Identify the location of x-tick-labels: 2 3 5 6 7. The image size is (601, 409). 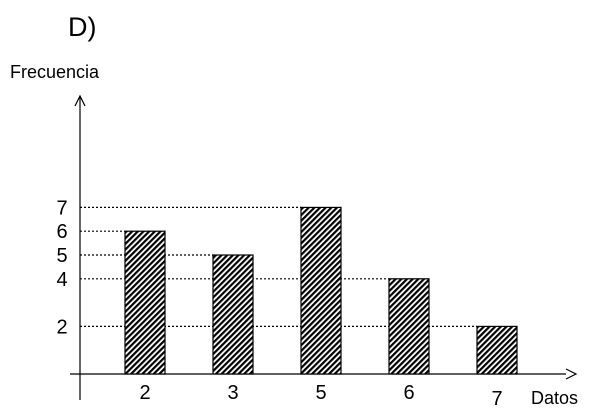
(320, 395).